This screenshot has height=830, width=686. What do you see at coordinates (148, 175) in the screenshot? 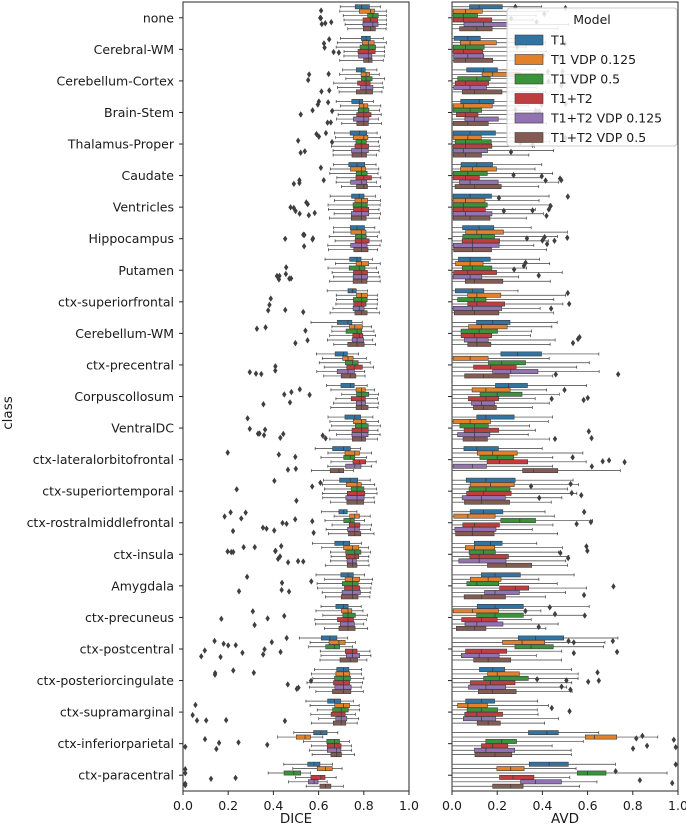
I see `y-tick-label: Caudate` at bounding box center [148, 175].